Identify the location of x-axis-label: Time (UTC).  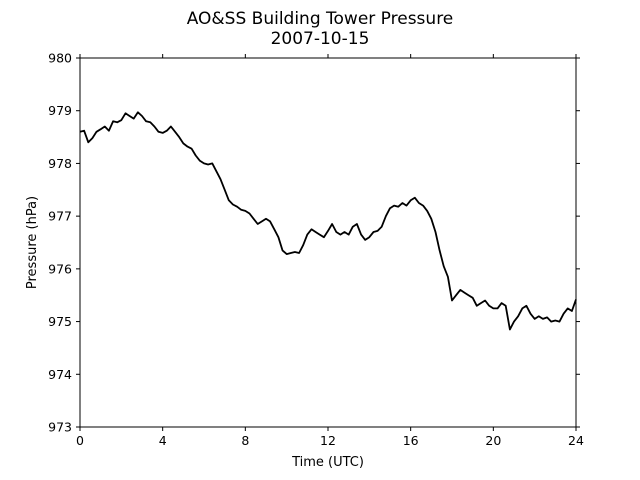
(327, 462).